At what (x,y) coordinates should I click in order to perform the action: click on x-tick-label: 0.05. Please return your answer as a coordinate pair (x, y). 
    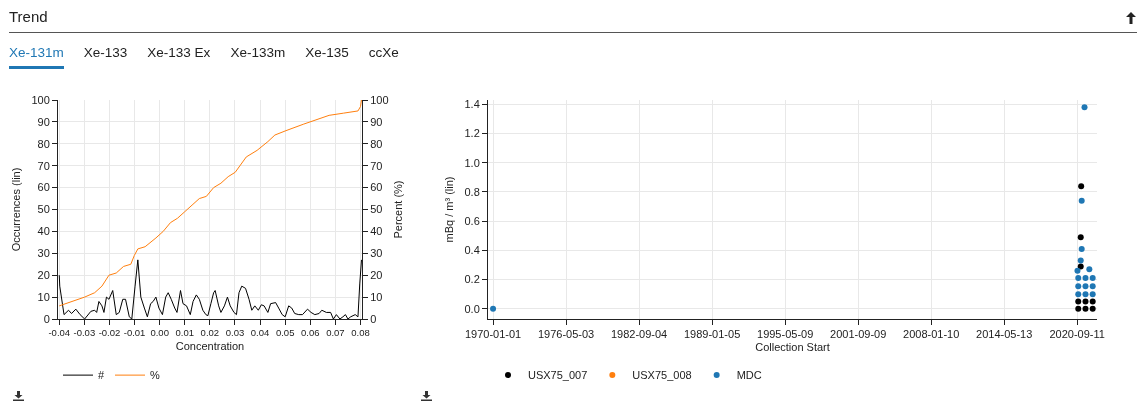
    Looking at the image, I should click on (285, 333).